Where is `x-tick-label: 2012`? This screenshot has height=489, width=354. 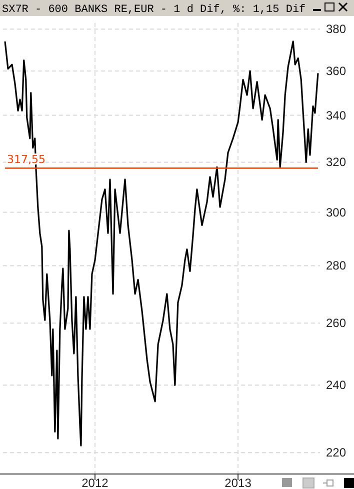 x-tick-label: 2012 is located at coordinates (95, 482).